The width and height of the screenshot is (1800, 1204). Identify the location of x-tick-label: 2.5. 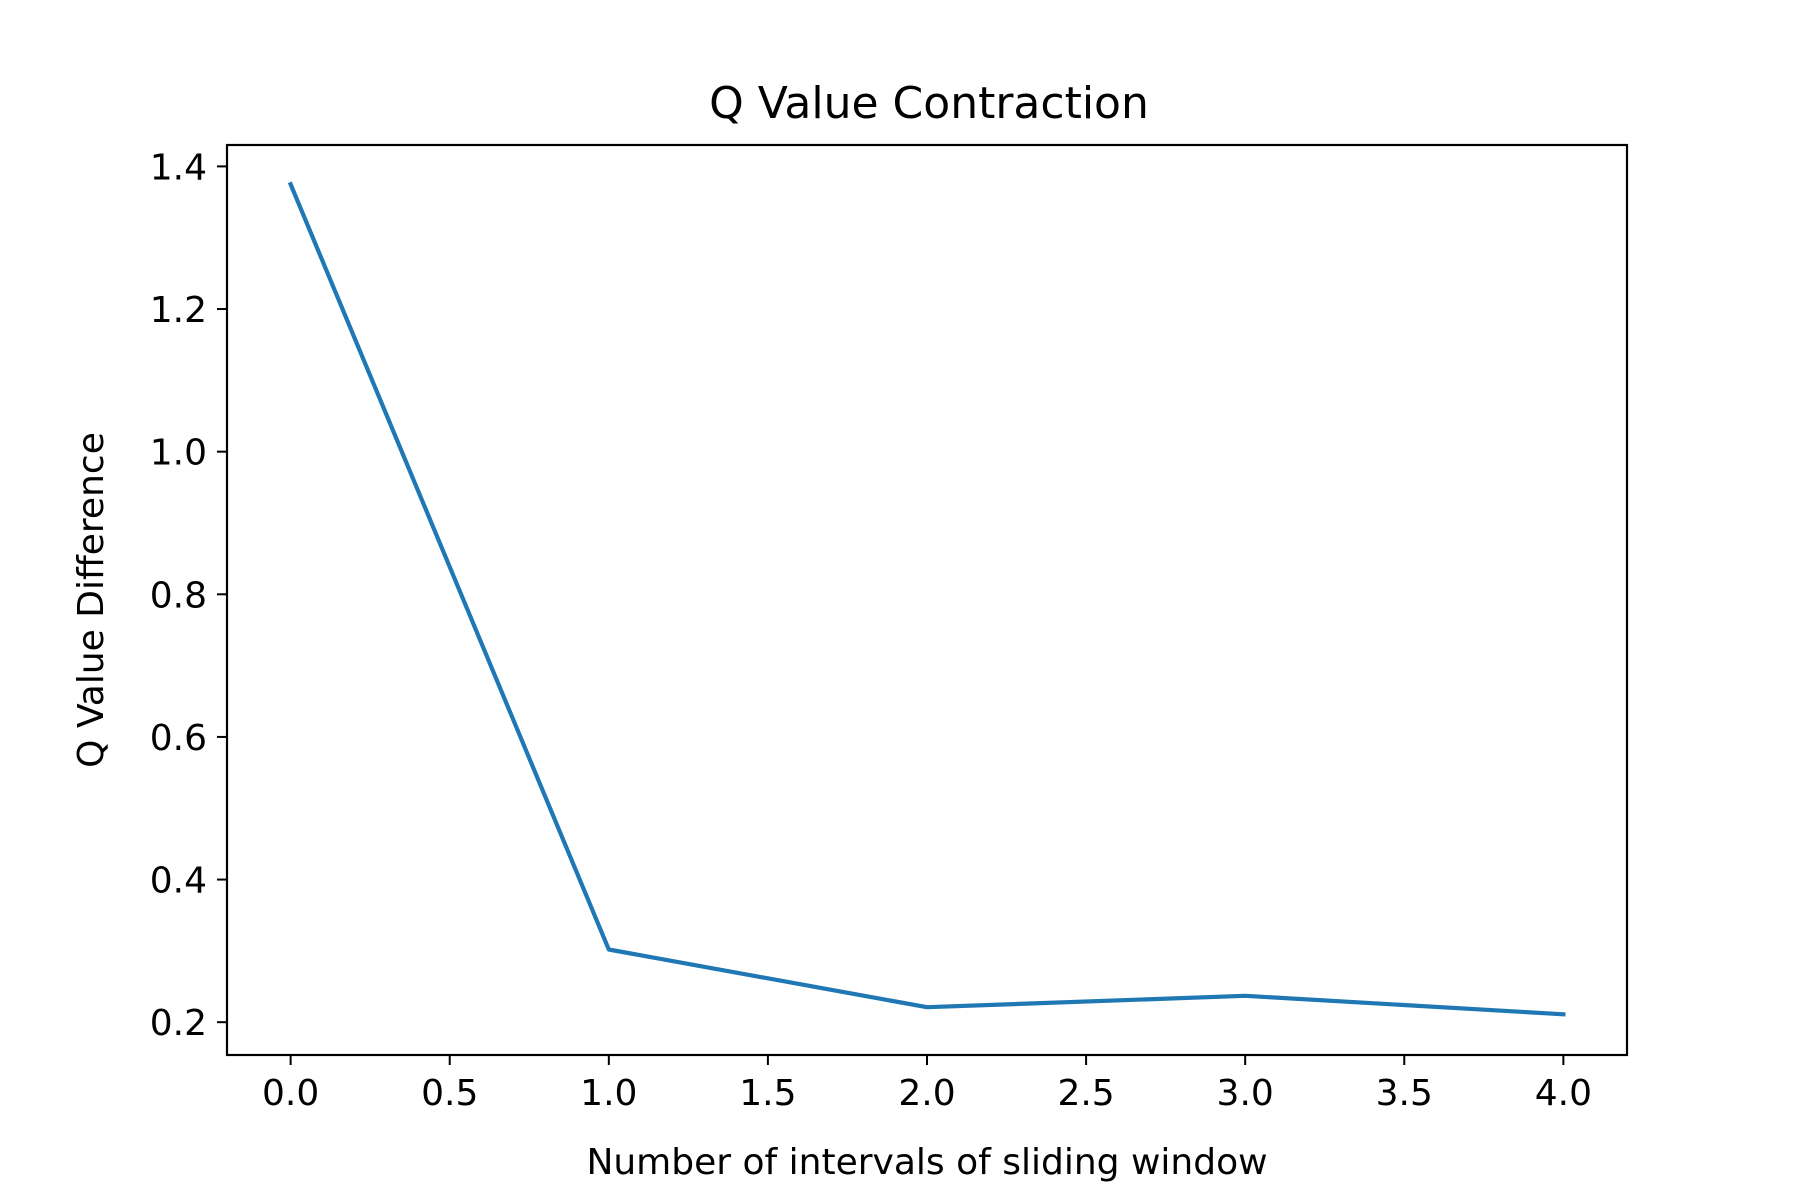
(1085, 1093).